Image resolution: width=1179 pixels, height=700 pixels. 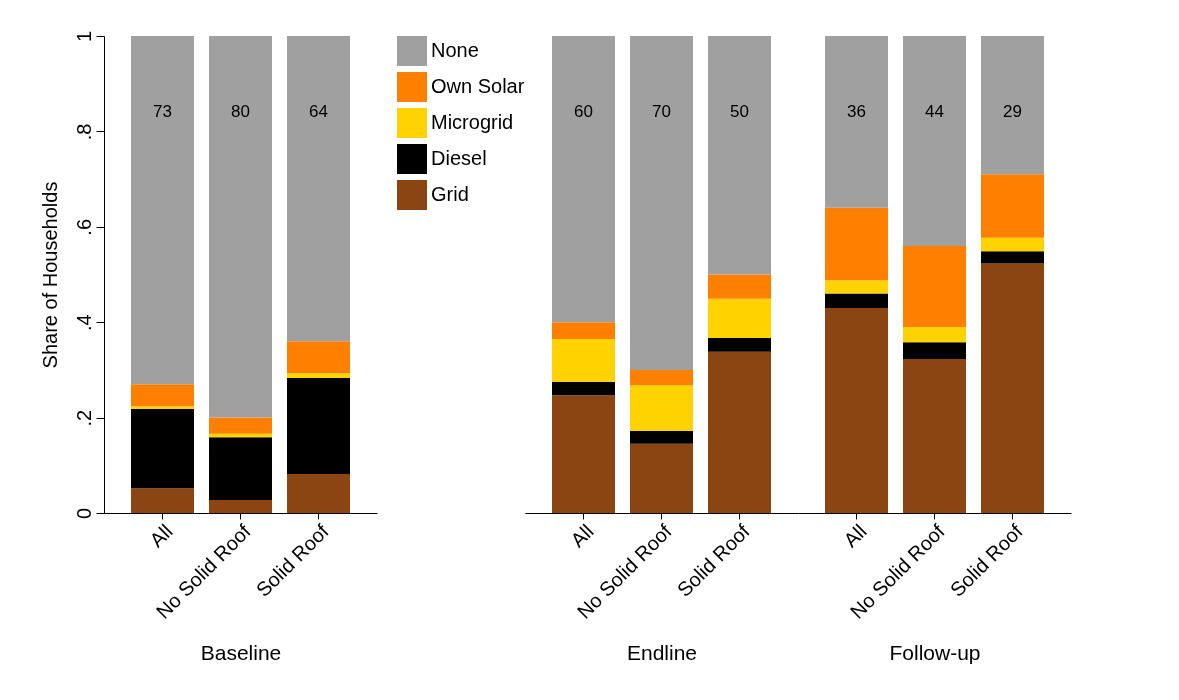 I want to click on x-axis-title: Follow-up, so click(x=935, y=652).